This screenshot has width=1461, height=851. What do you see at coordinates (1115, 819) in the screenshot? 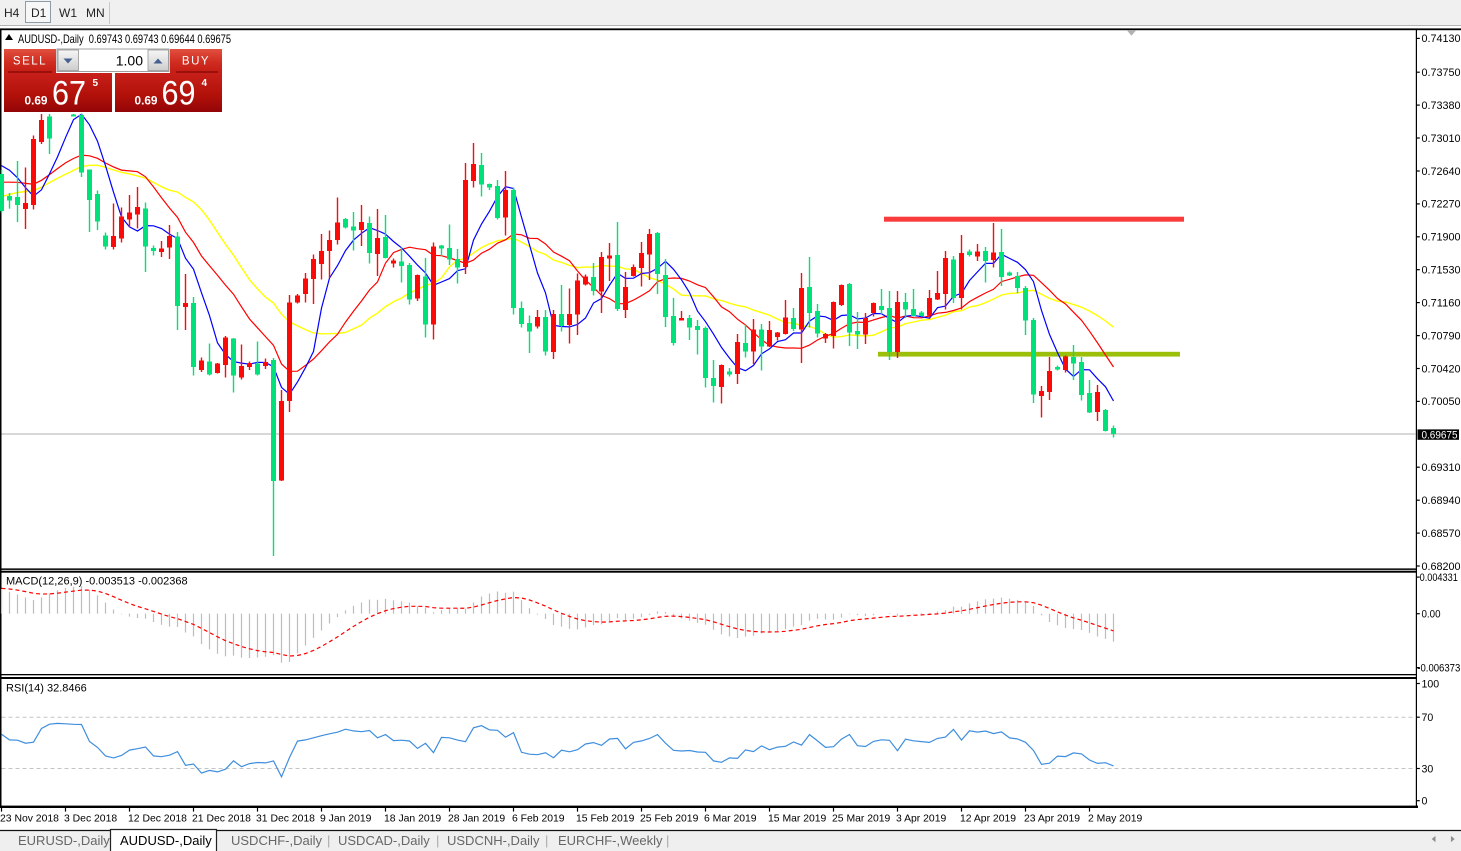
I see `svg-text: 2 May 2019` at bounding box center [1115, 819].